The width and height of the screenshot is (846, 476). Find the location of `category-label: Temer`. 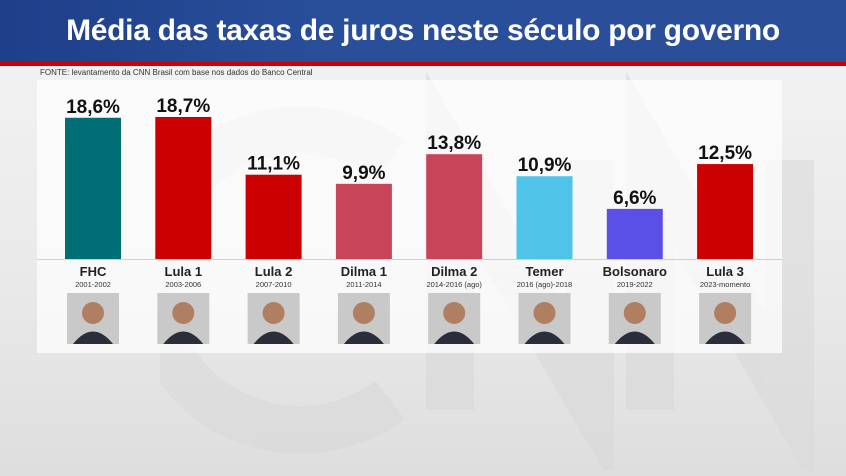

category-label: Temer is located at coordinates (544, 271).